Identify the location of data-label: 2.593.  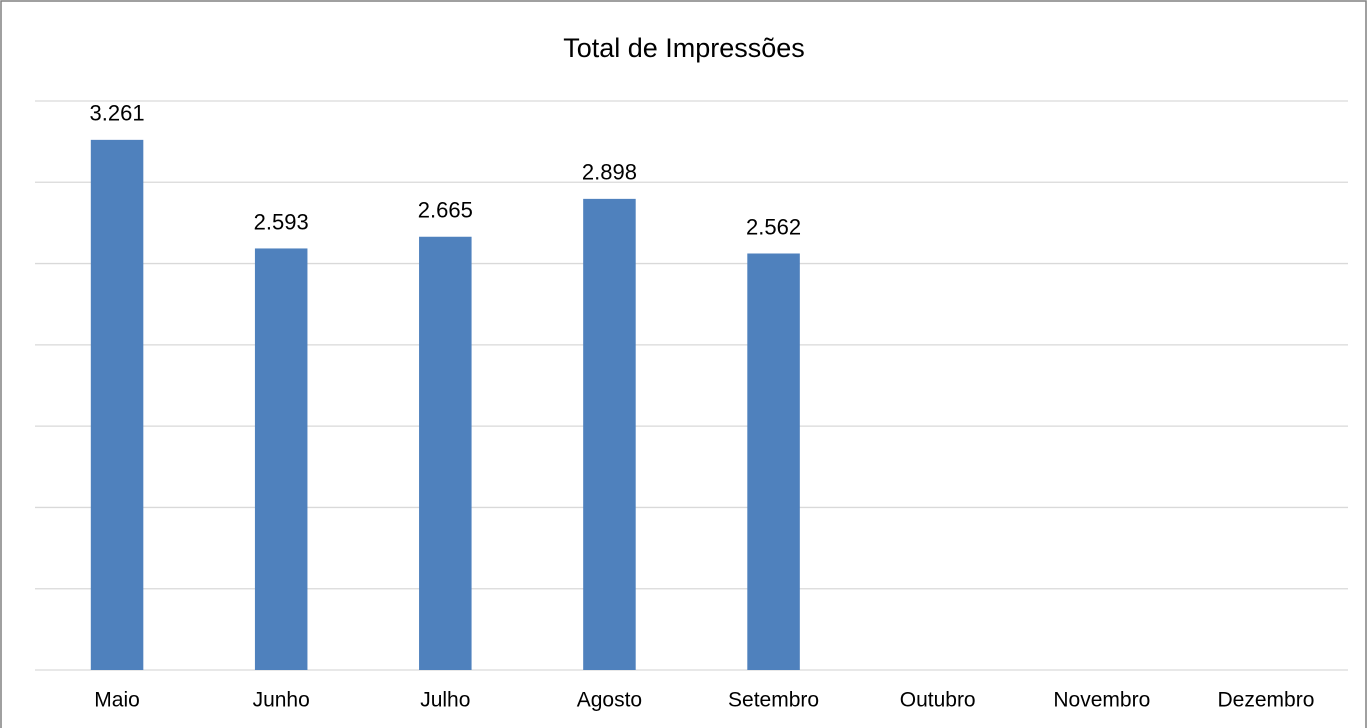
(281, 221).